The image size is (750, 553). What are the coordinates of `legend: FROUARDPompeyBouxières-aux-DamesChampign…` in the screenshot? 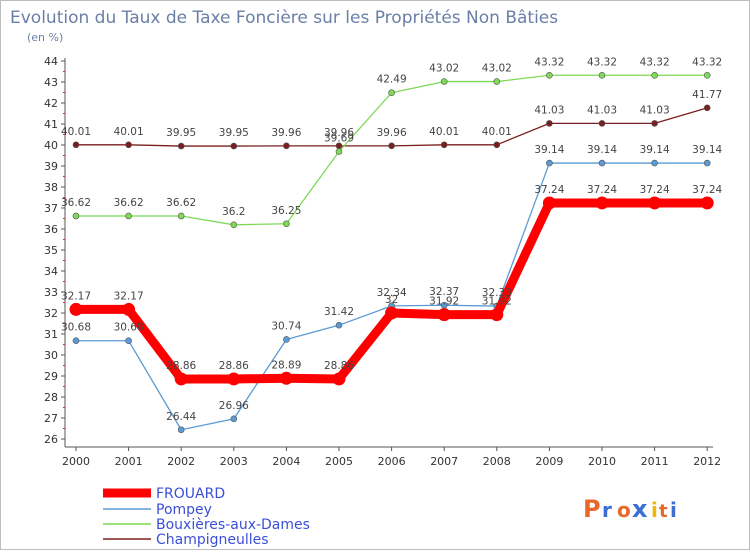 It's located at (206, 517).